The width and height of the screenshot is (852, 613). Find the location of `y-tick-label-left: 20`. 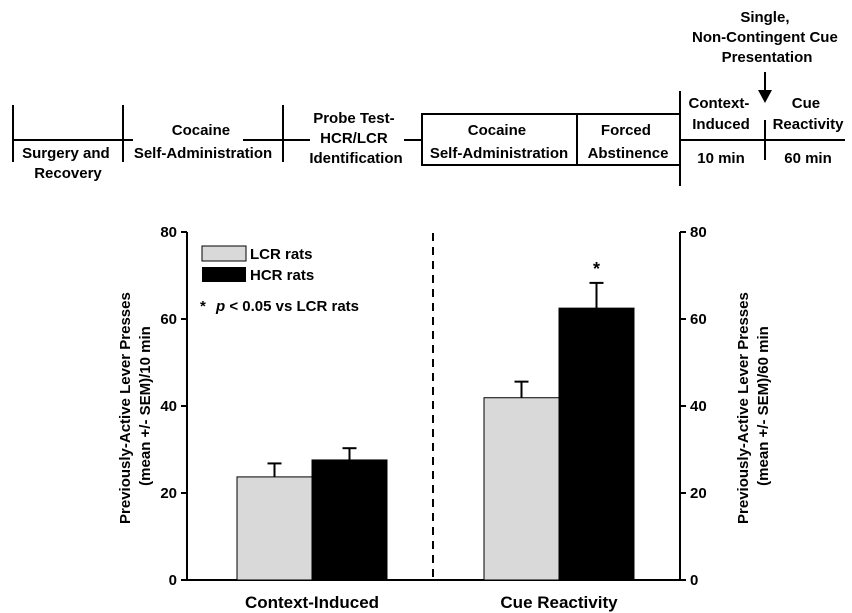

y-tick-label-left: 20 is located at coordinates (168, 493).